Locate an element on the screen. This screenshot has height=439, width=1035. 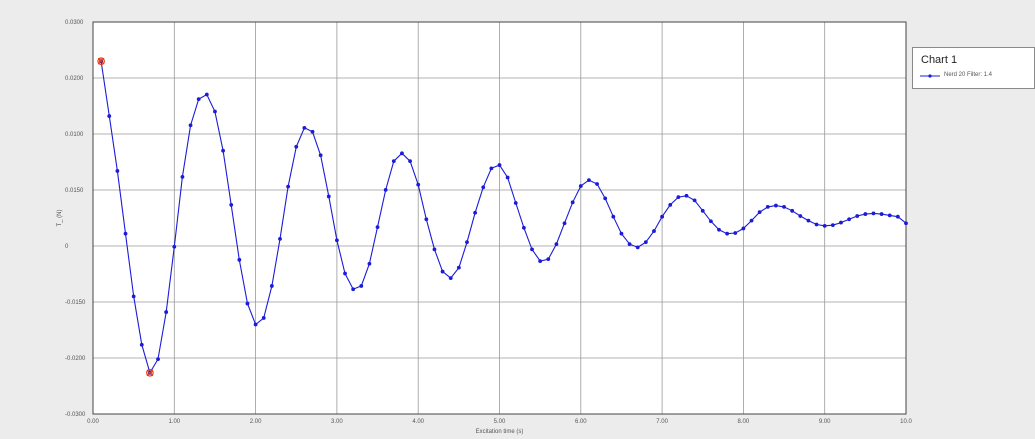
y-tick-label: 0.0200 is located at coordinates (74, 79).